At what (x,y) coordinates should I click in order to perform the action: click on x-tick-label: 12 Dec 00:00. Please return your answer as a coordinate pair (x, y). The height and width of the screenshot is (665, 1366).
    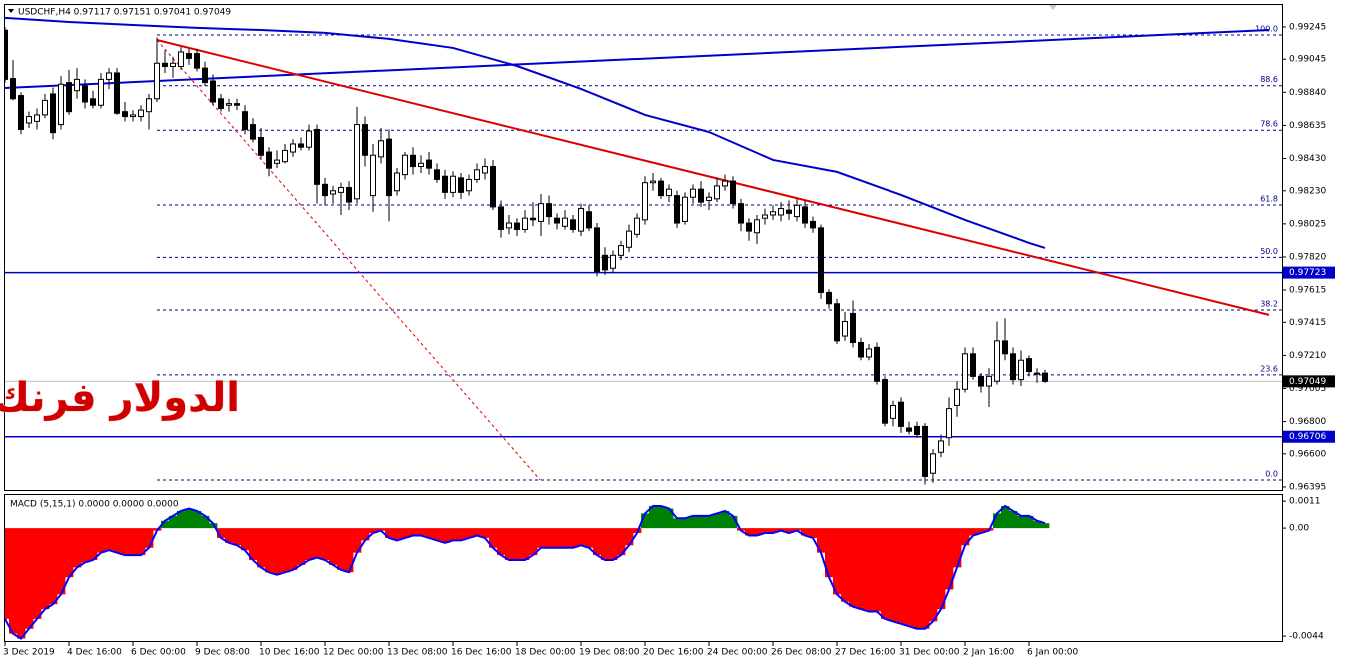
    Looking at the image, I should click on (353, 653).